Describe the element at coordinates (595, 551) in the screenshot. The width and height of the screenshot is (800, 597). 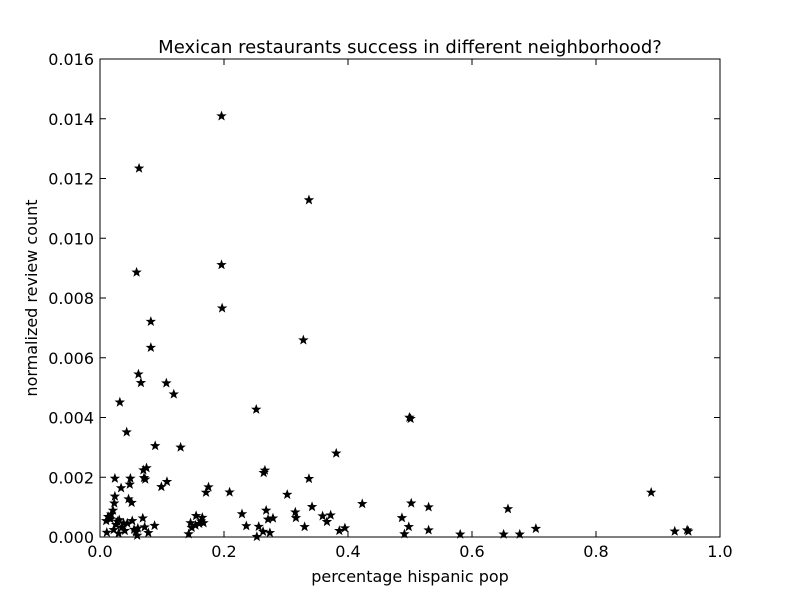
I see `x-tick-label: 0.8` at that location.